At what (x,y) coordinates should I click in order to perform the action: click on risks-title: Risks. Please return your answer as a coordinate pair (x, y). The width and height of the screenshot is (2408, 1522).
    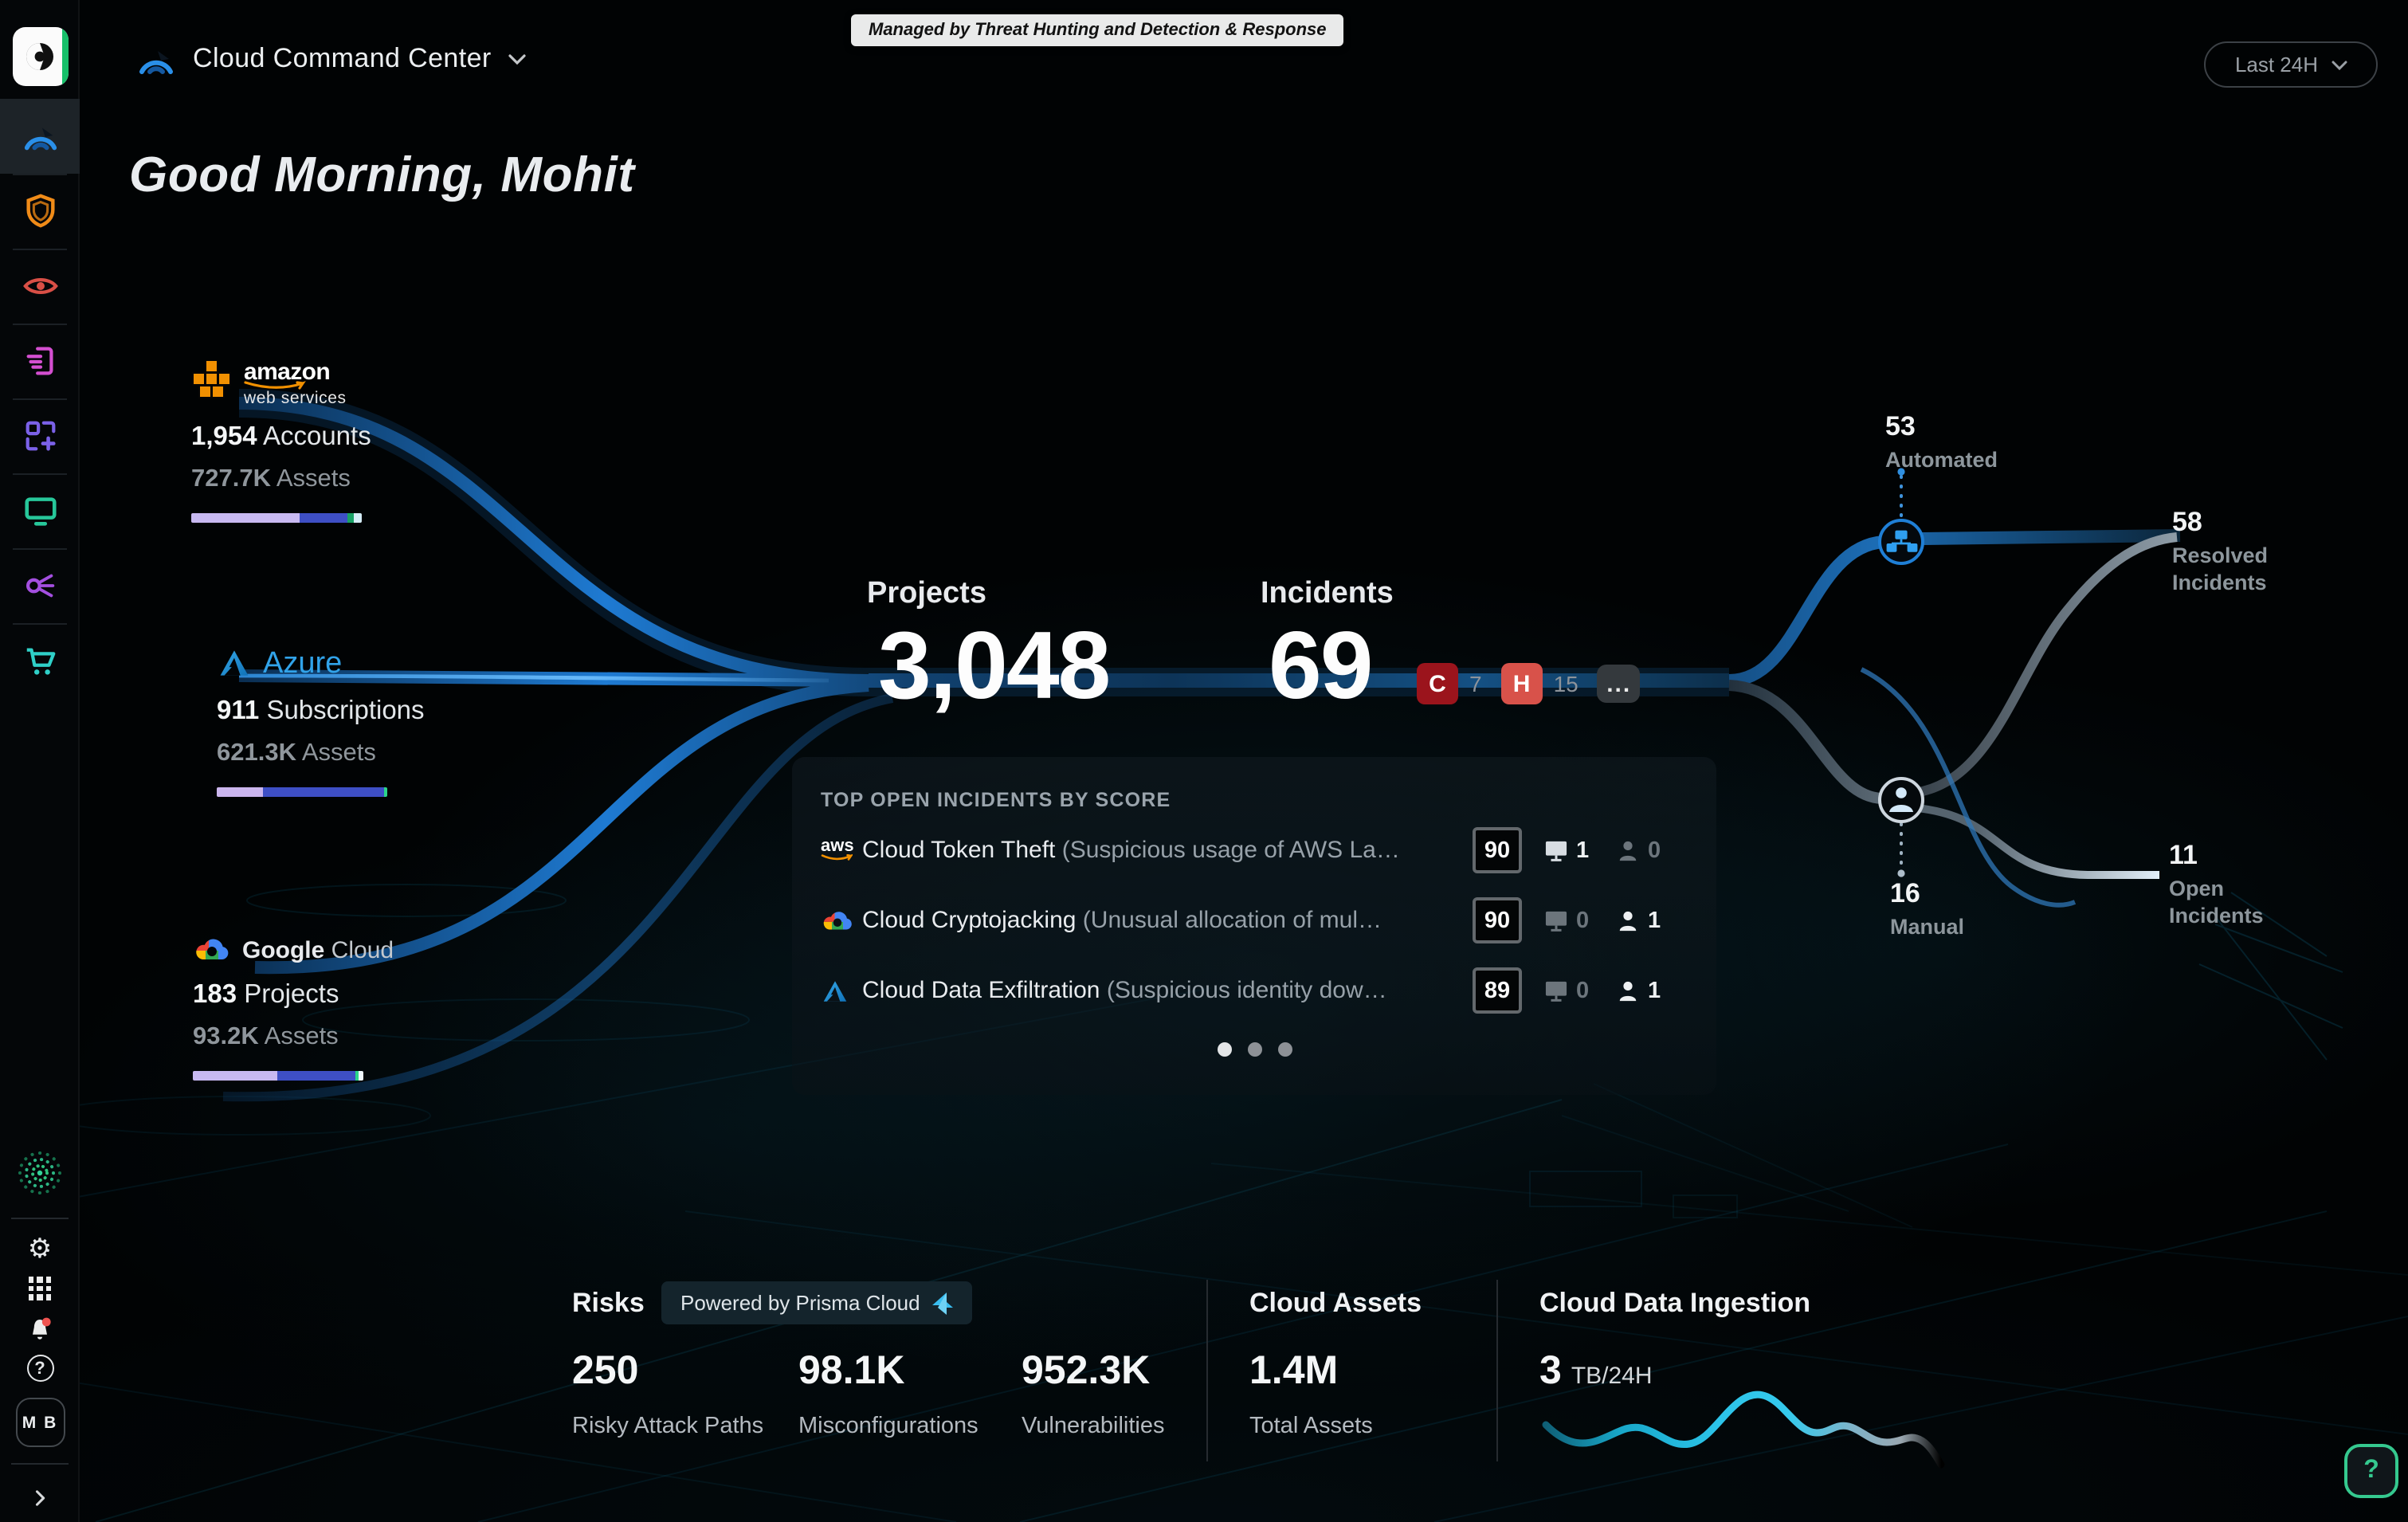
    Looking at the image, I should click on (608, 1303).